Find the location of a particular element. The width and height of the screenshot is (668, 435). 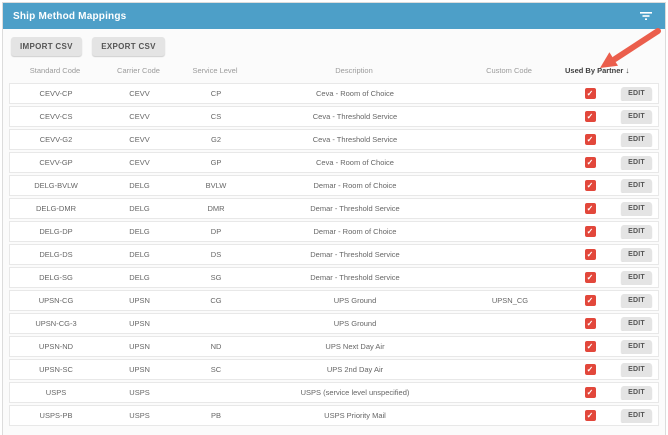

description-cell: Ceva - Room of Choice is located at coordinates (355, 162).